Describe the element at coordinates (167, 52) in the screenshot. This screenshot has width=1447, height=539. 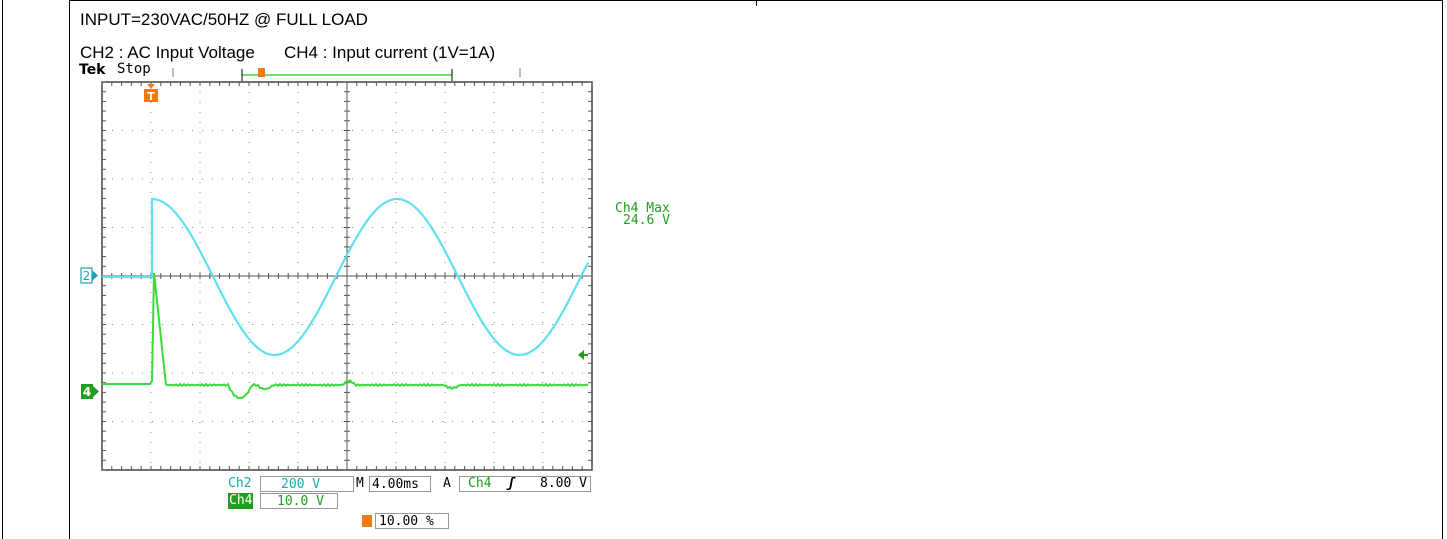
I see `ch2-description: CH2 : AC Input Voltage` at that location.